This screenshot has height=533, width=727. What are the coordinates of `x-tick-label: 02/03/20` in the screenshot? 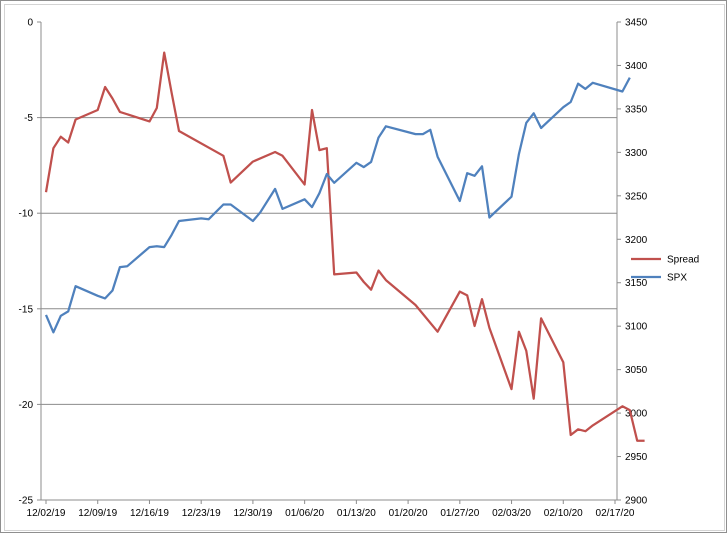 It's located at (511, 513).